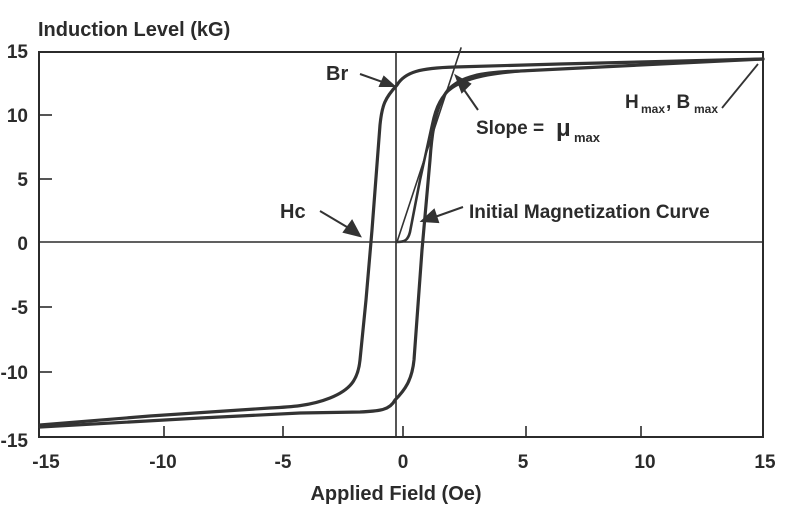 The image size is (793, 522). What do you see at coordinates (293, 212) in the screenshot?
I see `hc-label: Hc` at bounding box center [293, 212].